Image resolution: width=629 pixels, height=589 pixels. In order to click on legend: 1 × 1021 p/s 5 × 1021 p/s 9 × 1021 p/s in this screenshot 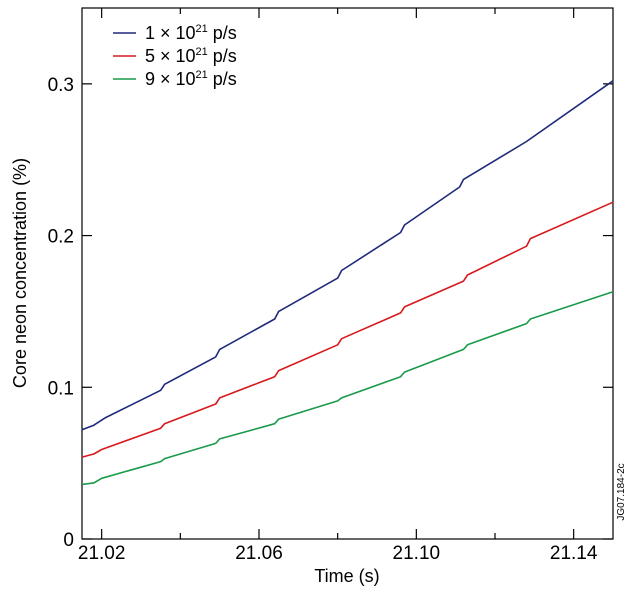, I will do `click(175, 56)`.